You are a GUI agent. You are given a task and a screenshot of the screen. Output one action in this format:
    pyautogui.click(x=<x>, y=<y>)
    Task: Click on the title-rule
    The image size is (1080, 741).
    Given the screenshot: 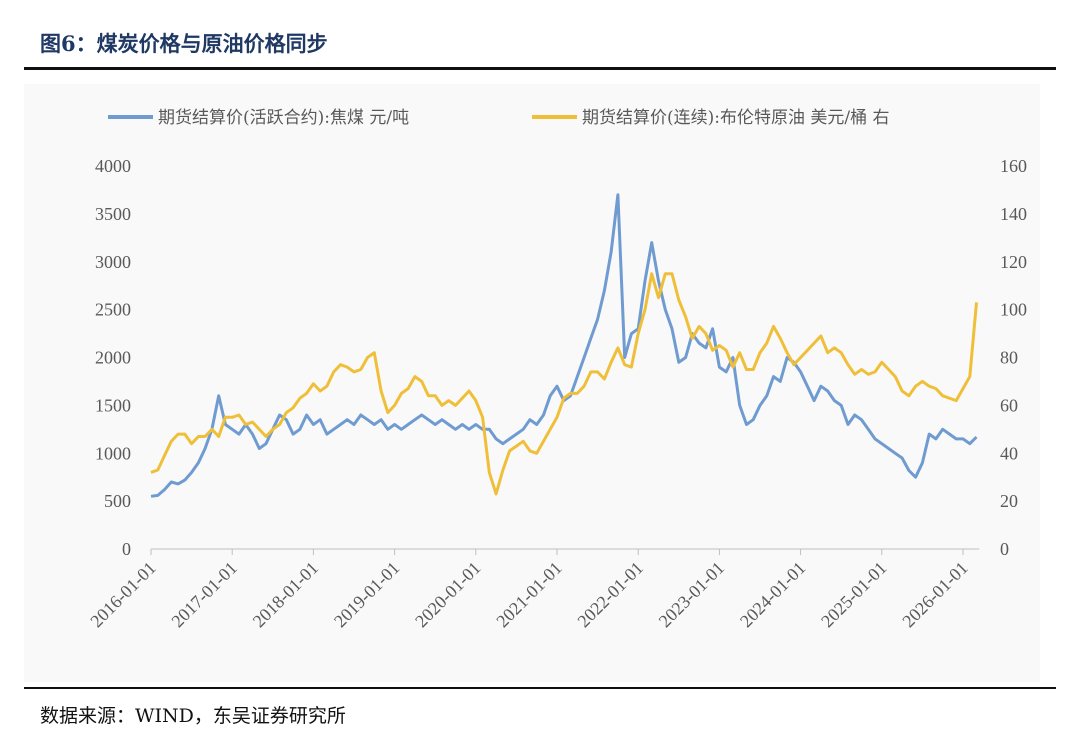 What is the action you would take?
    pyautogui.click(x=540, y=68)
    